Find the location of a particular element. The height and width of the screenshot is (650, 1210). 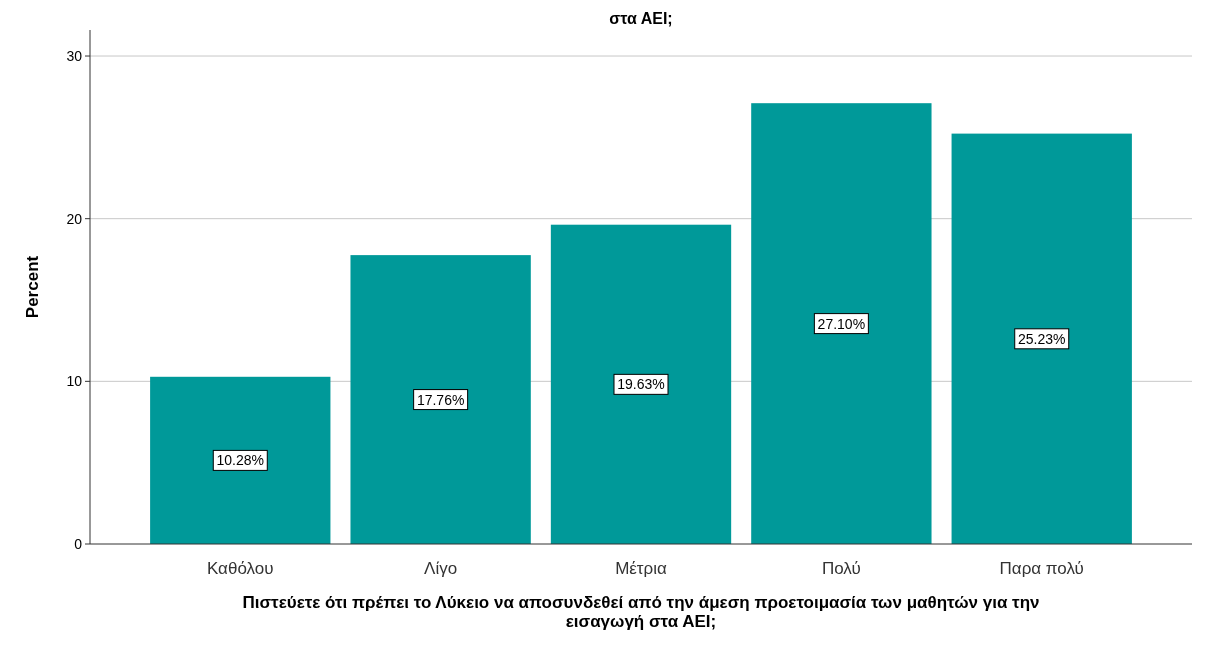

data-label: 19.63% is located at coordinates (641, 384).